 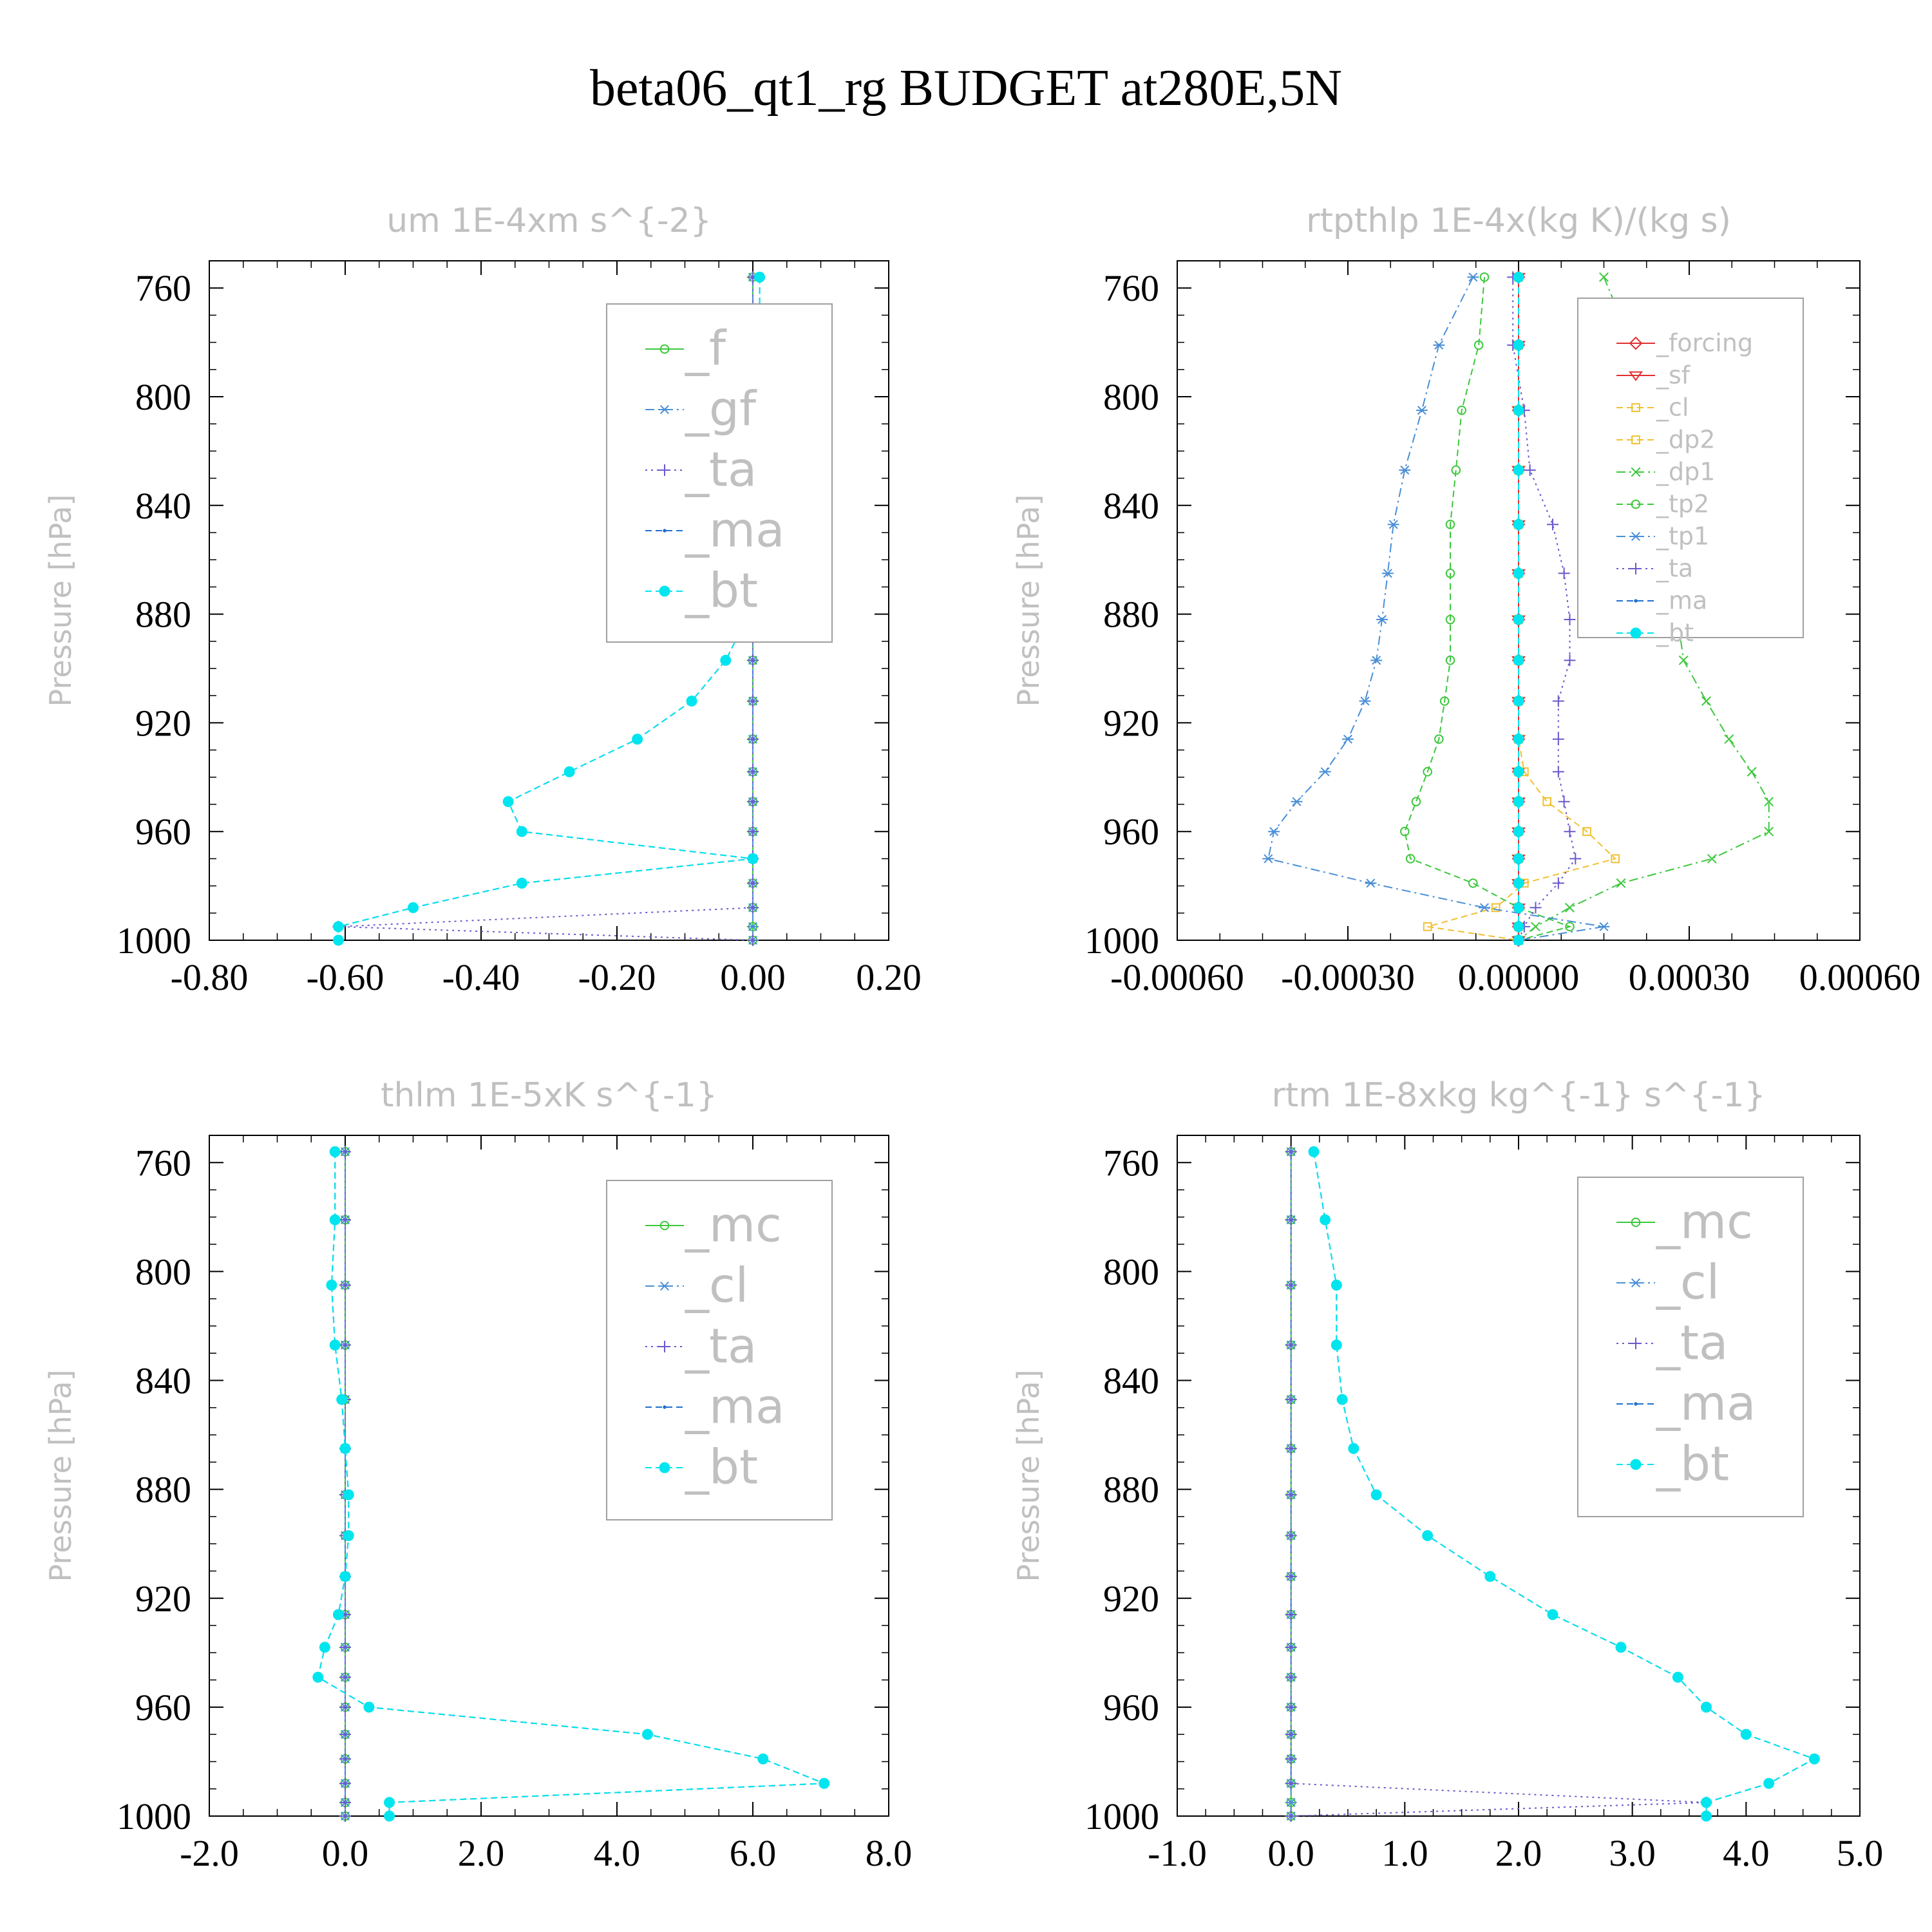 What do you see at coordinates (1684, 343) in the screenshot?
I see `legend-entry: _forcing` at bounding box center [1684, 343].